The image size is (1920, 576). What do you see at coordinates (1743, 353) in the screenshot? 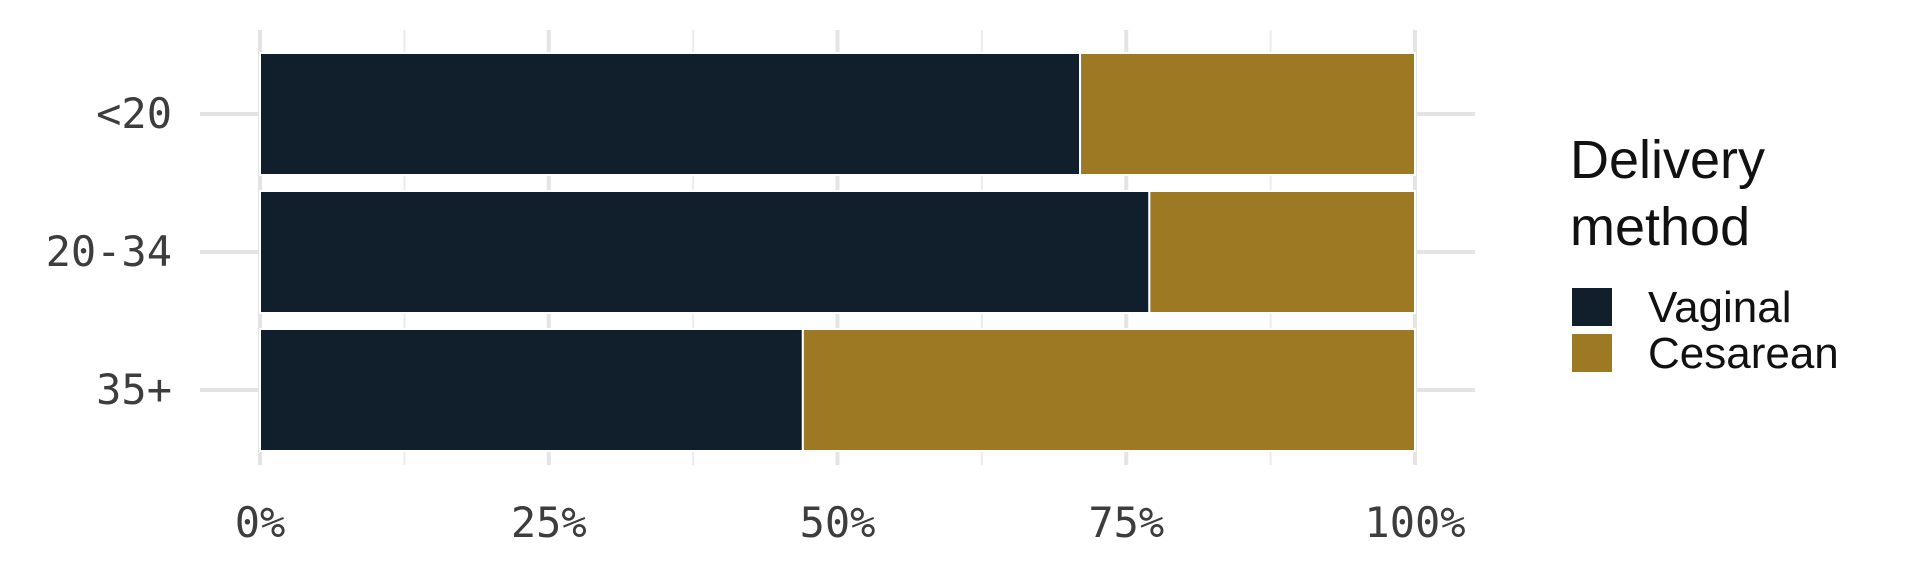
I see `legend-label-cesarean: Cesarean` at bounding box center [1743, 353].